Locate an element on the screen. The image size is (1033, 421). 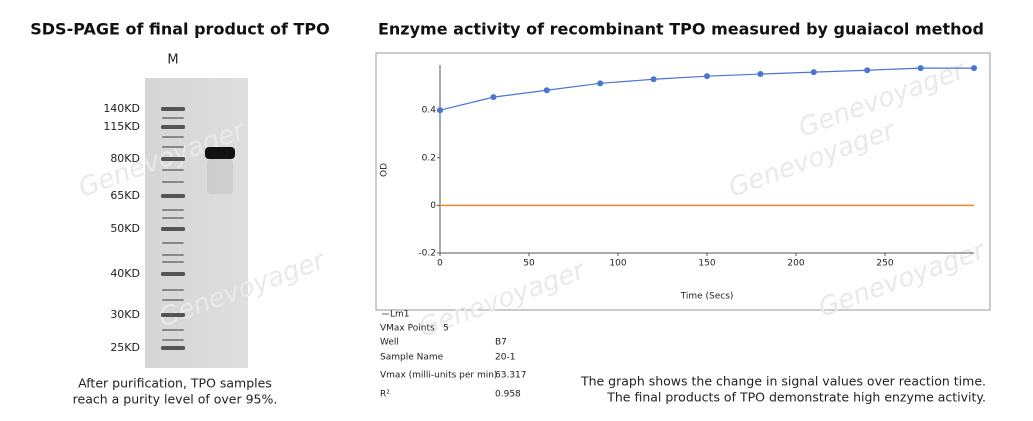
info-key: R² is located at coordinates (385, 395).